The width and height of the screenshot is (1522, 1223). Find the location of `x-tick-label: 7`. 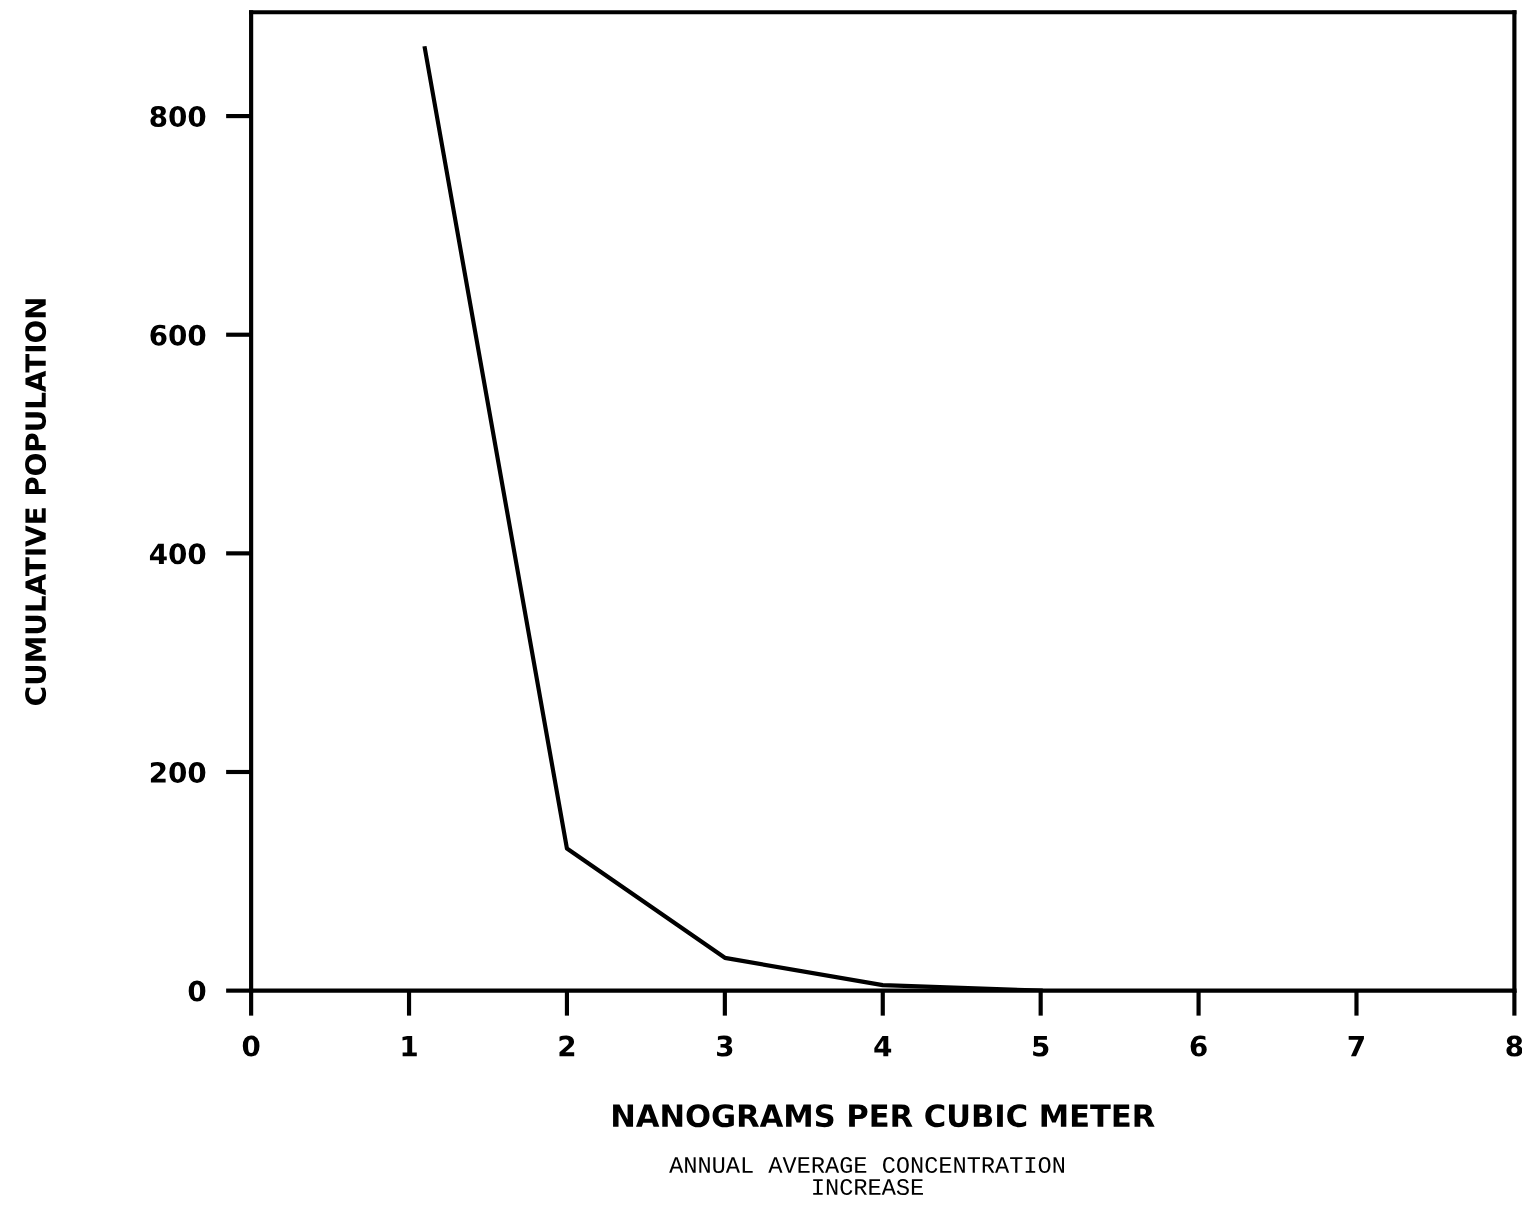

x-tick-label: 7 is located at coordinates (1356, 1046).